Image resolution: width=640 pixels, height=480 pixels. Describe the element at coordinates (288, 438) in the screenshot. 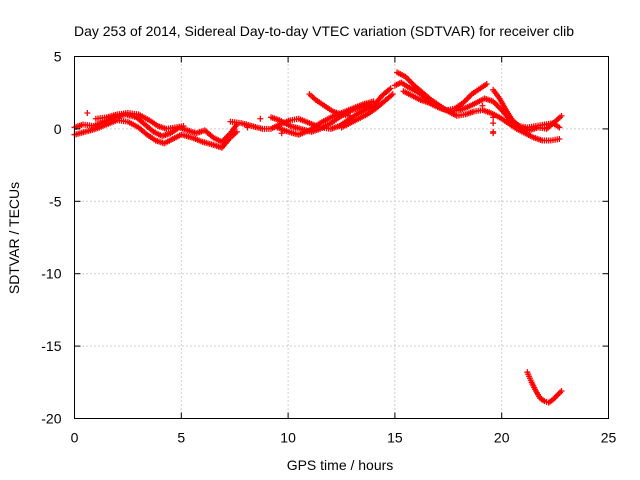

I see `x-tick-label: 10` at that location.